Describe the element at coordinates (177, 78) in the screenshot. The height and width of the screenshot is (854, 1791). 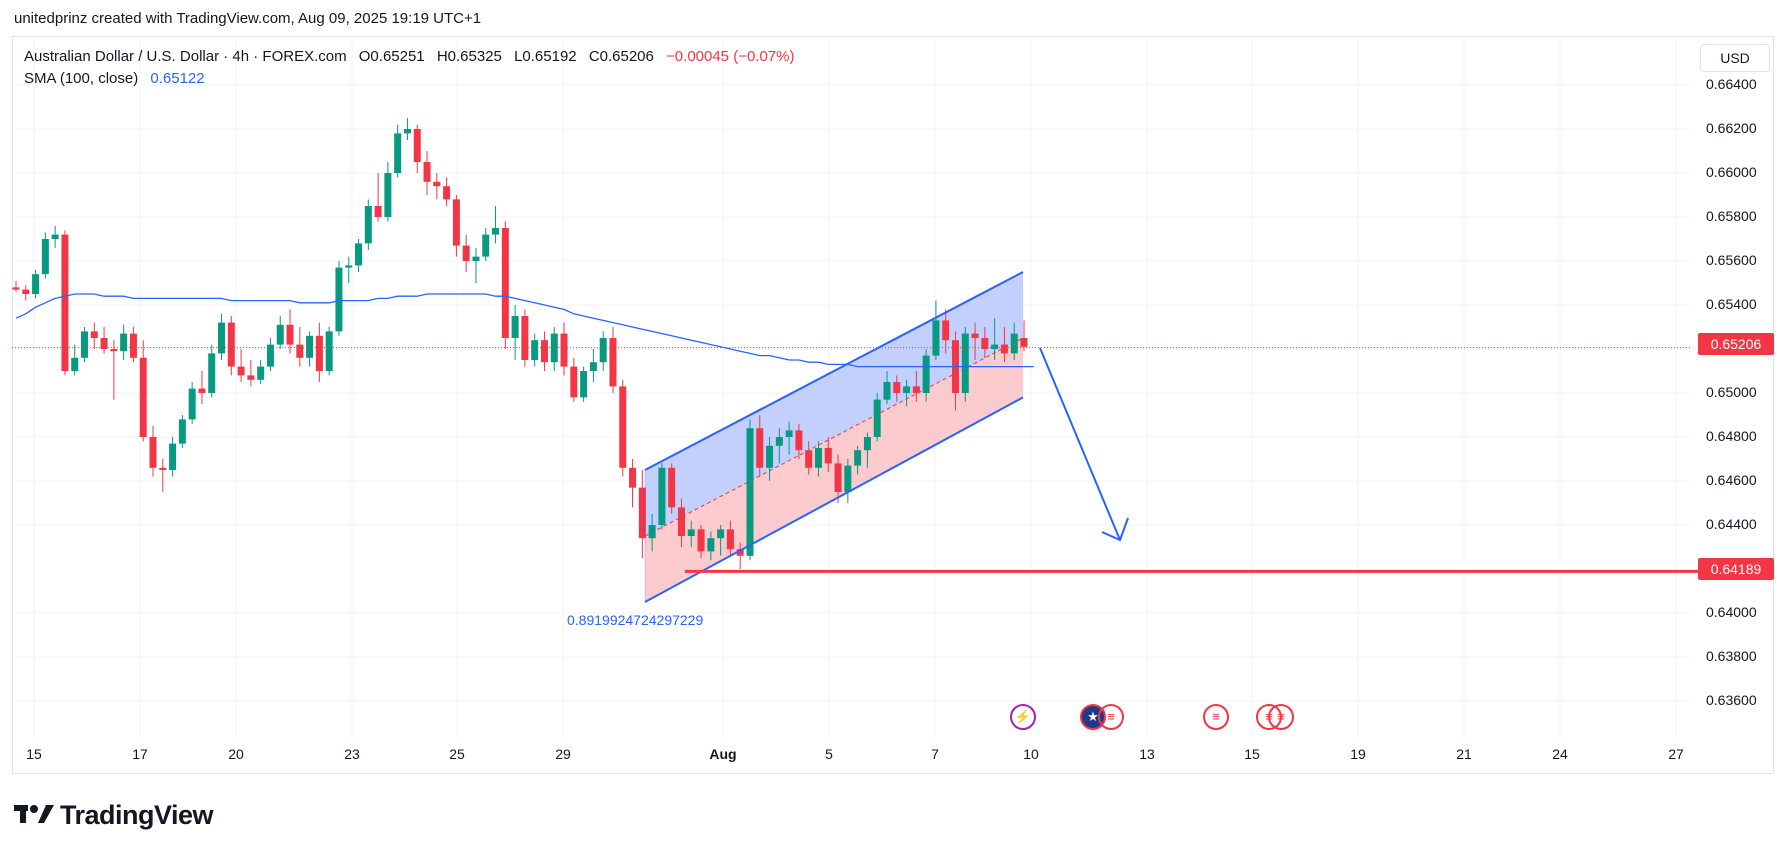
I see `sma-value: 0.65122` at that location.